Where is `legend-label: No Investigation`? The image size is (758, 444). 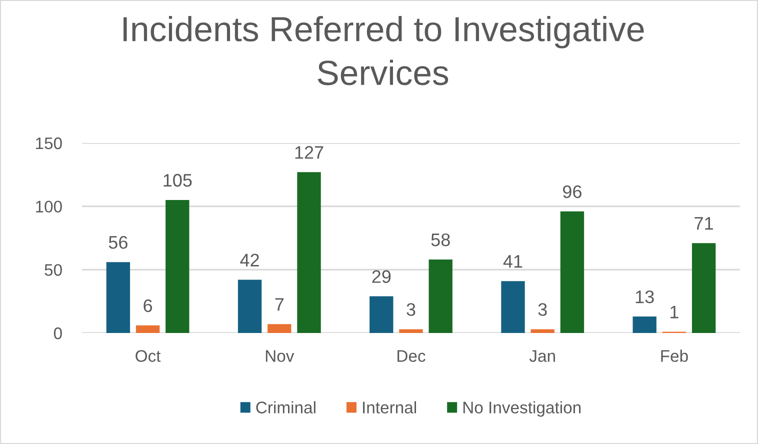
legend-label: No Investigation is located at coordinates (522, 409).